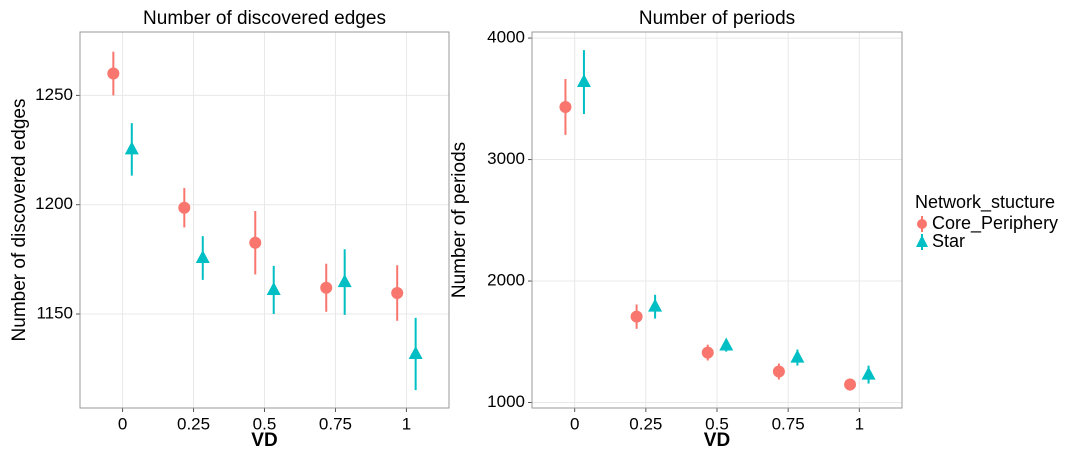 This screenshot has height=457, width=1073. Describe the element at coordinates (995, 223) in the screenshot. I see `legend-label: Core_Periphery` at that location.